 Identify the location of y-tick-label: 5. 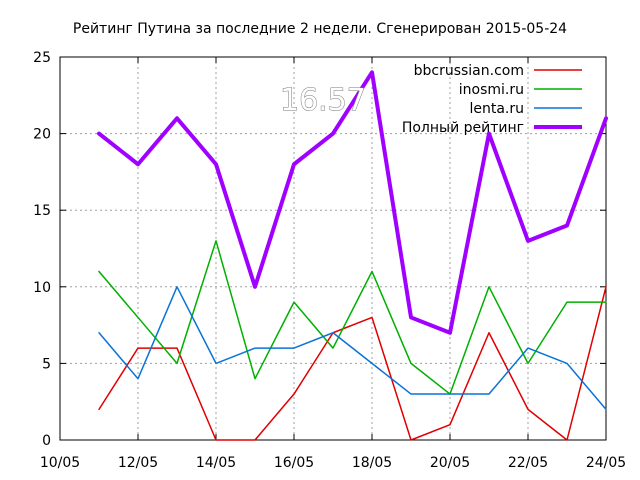
(46, 364).